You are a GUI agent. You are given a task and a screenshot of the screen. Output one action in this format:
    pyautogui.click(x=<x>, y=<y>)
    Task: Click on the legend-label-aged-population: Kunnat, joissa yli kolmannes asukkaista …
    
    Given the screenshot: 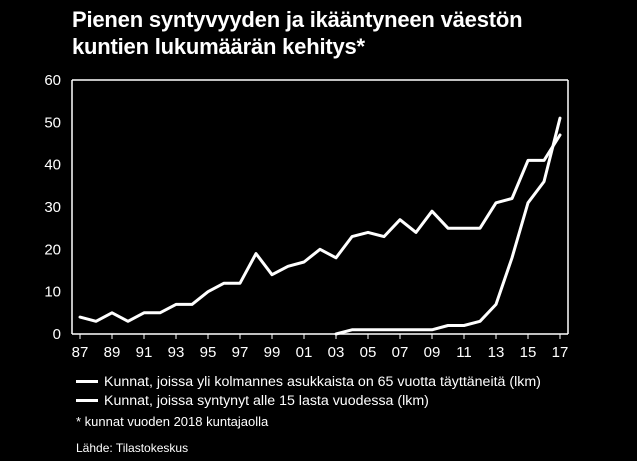 What is the action you would take?
    pyautogui.click(x=322, y=381)
    